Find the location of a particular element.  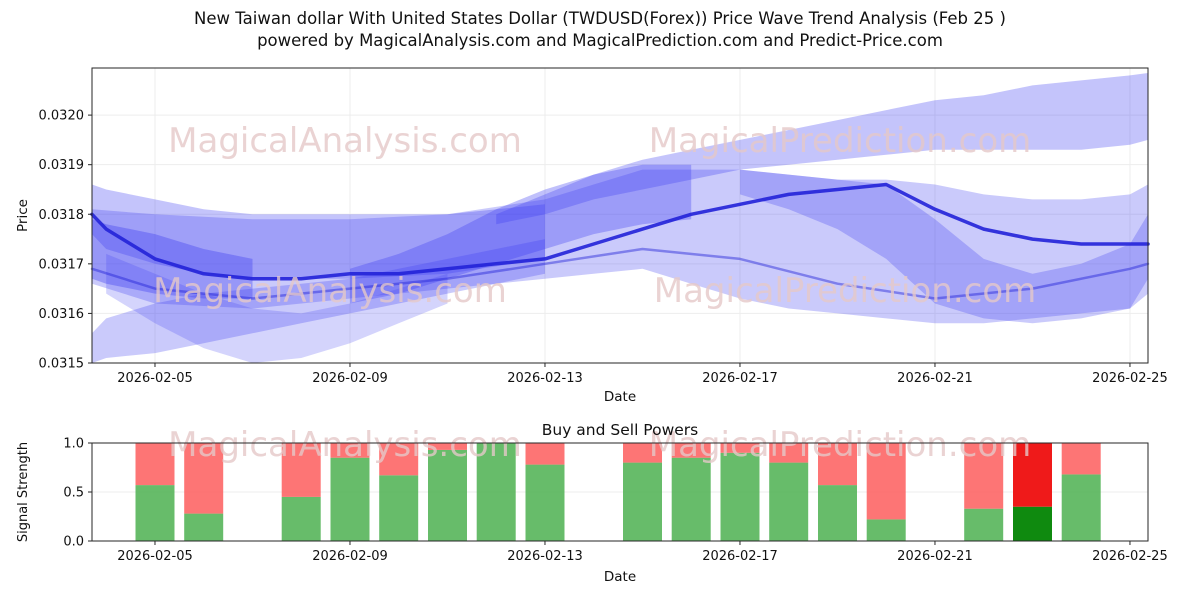

signal-strength-axis-label: Signal Strength is located at coordinates (23, 492).